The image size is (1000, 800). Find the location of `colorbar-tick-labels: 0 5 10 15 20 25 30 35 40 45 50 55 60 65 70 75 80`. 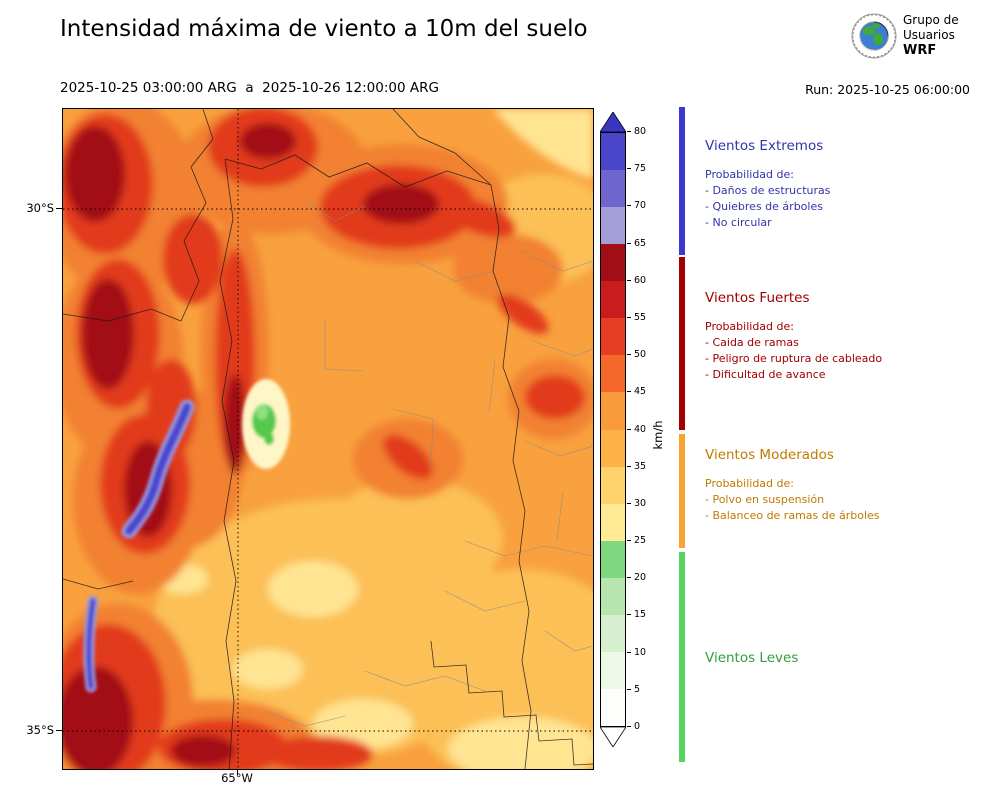

colorbar-tick-labels: 0 5 10 15 20 25 30 35 40 45 50 55 60 65 70 75 80 is located at coordinates (647, 429).